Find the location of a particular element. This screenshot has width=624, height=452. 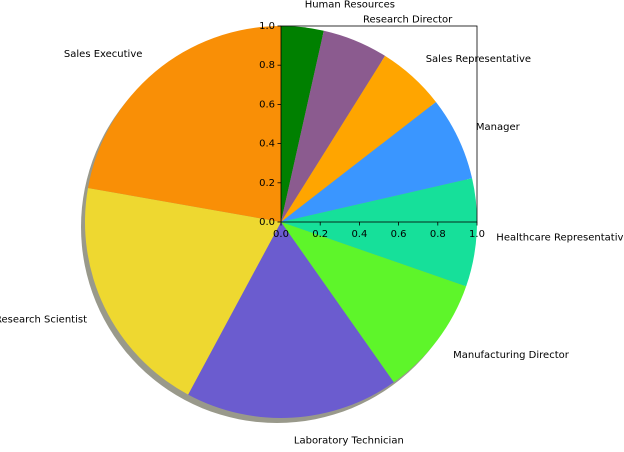

y-tick-label: 0.2 is located at coordinates (267, 183).